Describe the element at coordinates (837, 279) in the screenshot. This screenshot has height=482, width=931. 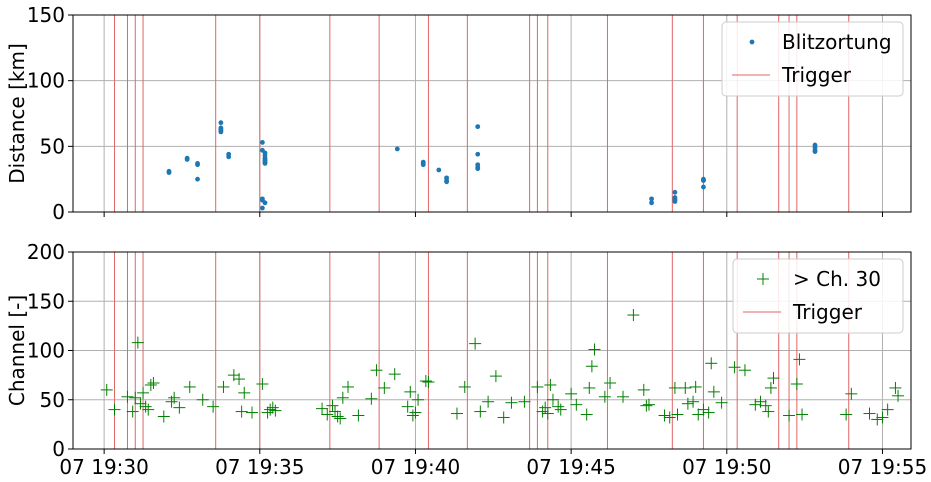
I see `legend-label: > Ch. 30` at that location.